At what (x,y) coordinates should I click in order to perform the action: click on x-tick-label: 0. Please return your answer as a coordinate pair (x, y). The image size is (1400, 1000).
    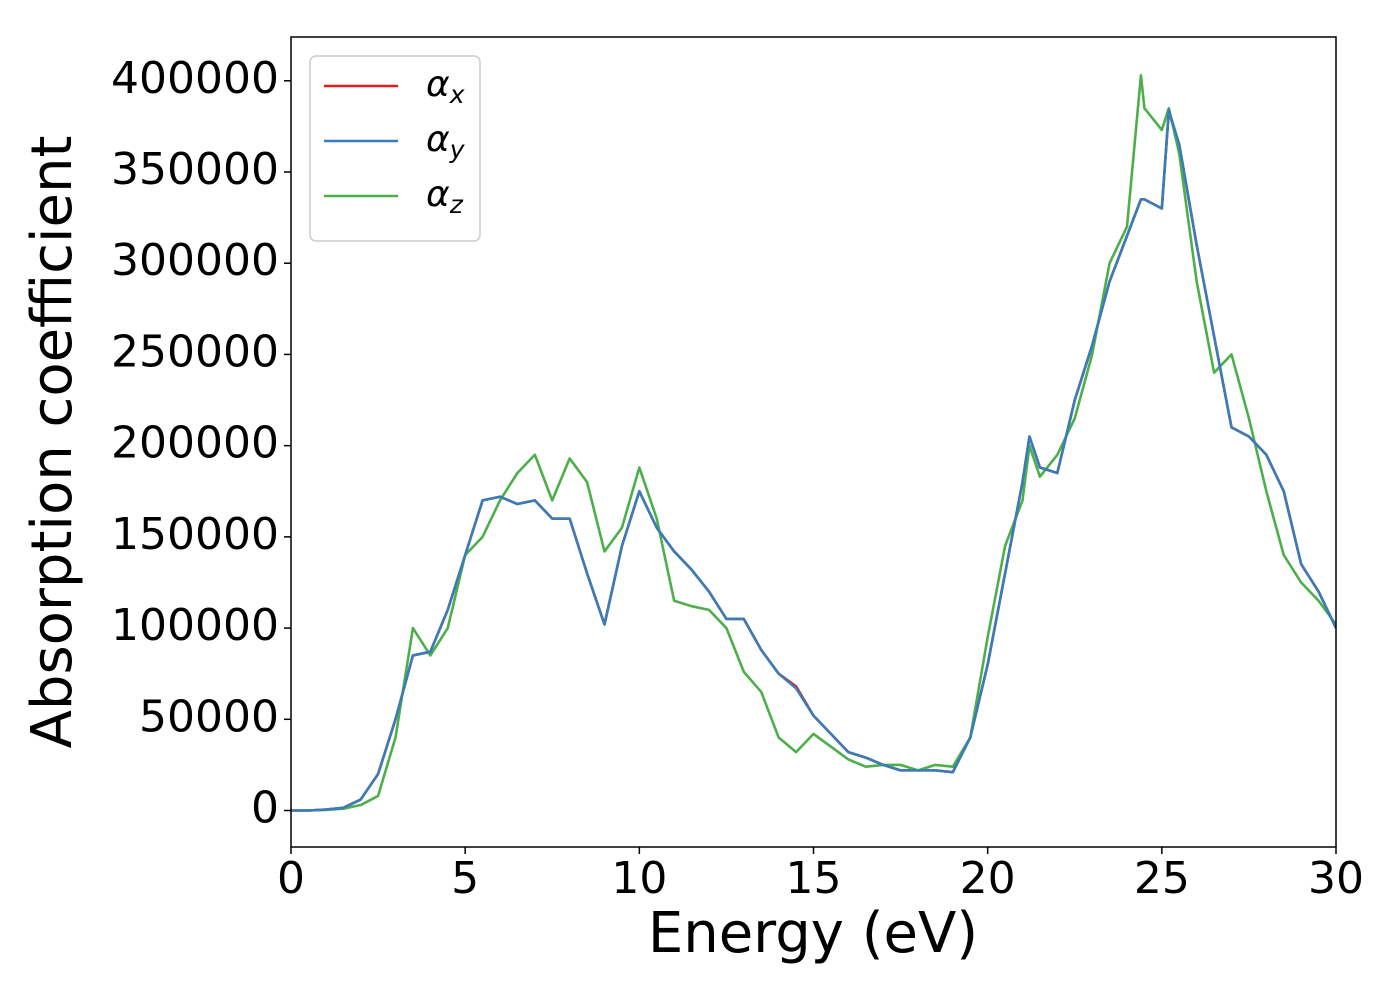
    Looking at the image, I should click on (291, 878).